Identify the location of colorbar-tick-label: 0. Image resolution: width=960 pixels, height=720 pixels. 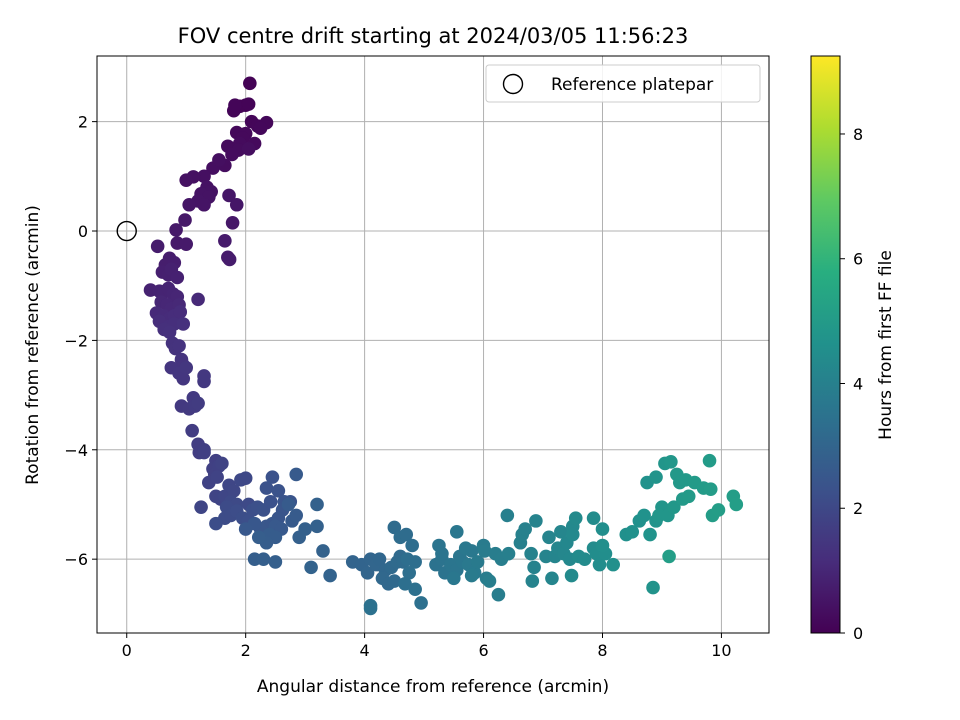
(858, 633).